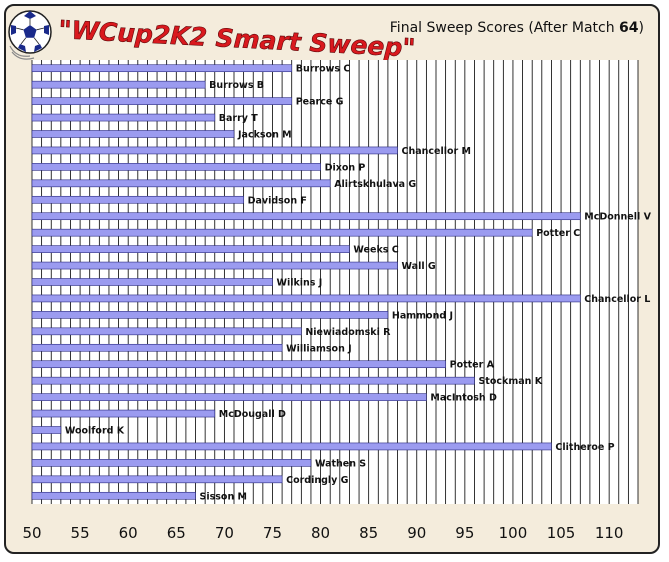  Describe the element at coordinates (80, 533) in the screenshot. I see `x-tick-label: 55` at that location.